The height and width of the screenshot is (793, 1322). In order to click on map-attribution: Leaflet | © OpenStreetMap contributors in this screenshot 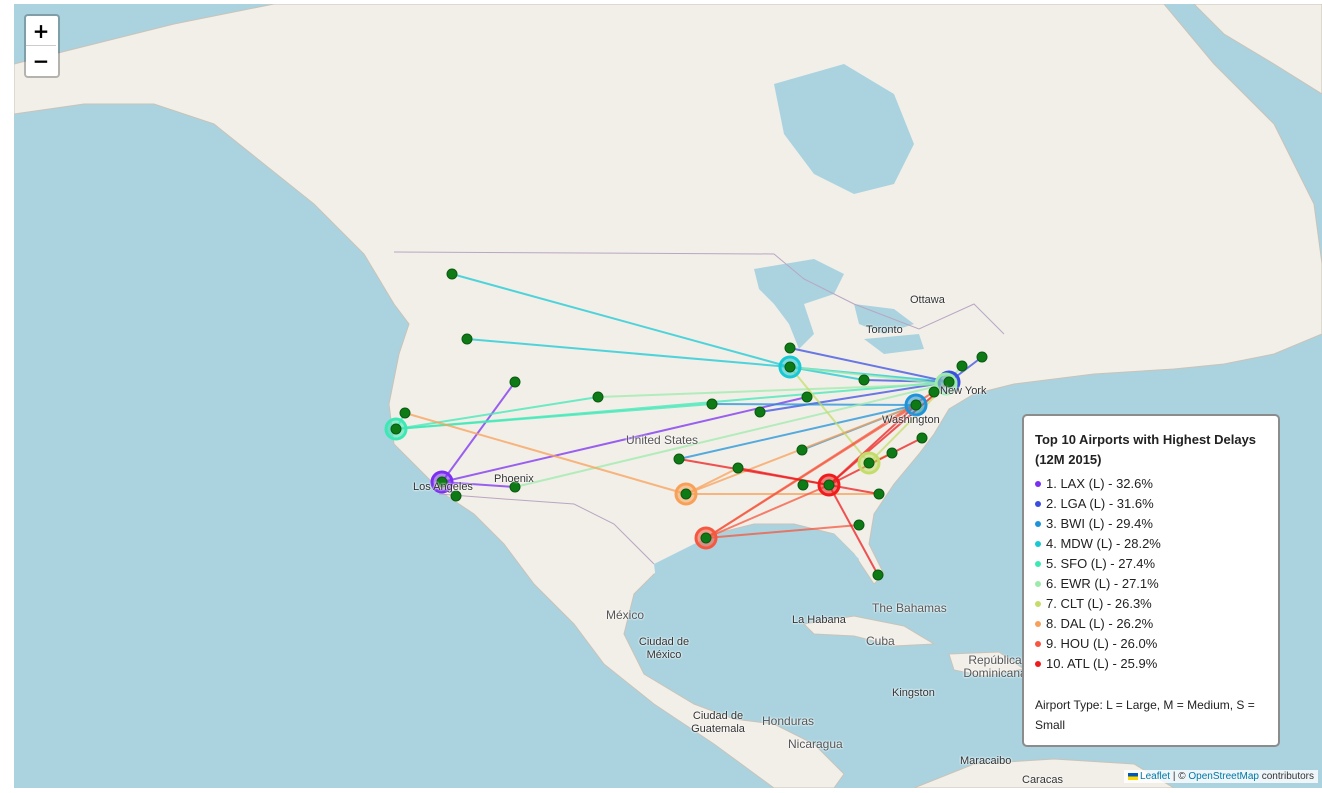, I will do `click(1221, 776)`.